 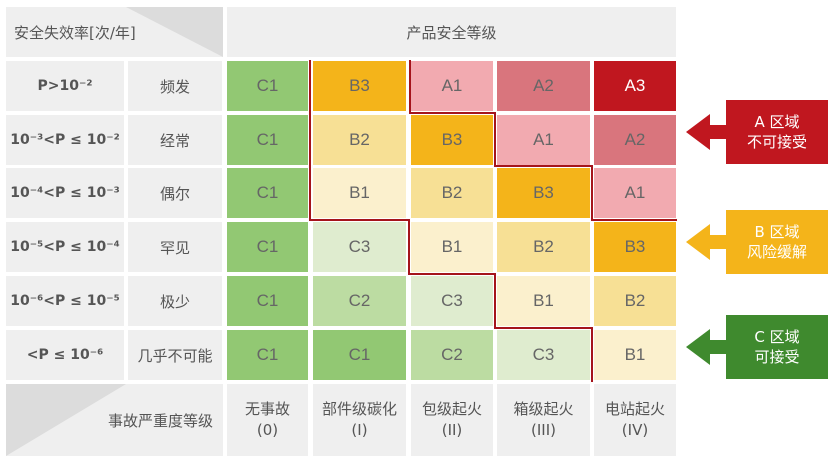 What do you see at coordinates (65, 247) in the screenshot?
I see `probability-label: 10⁻⁵<P ≤ 10⁻⁴` at bounding box center [65, 247].